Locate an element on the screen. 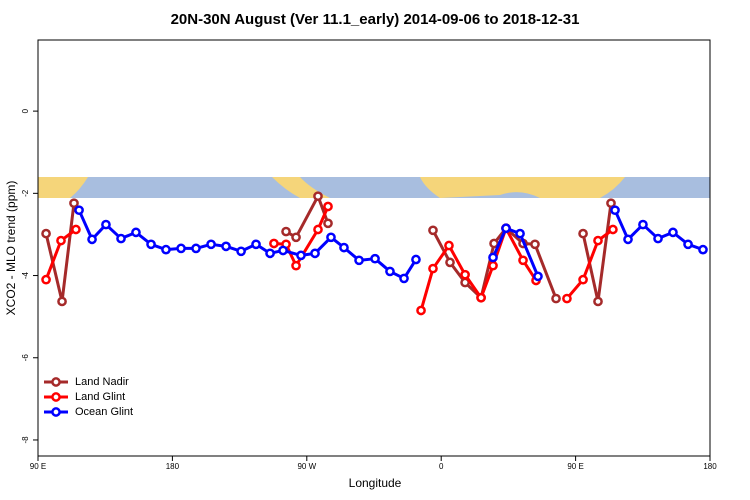 This screenshot has width=750, height=500. y-tick-label: -8 is located at coordinates (25, 440).